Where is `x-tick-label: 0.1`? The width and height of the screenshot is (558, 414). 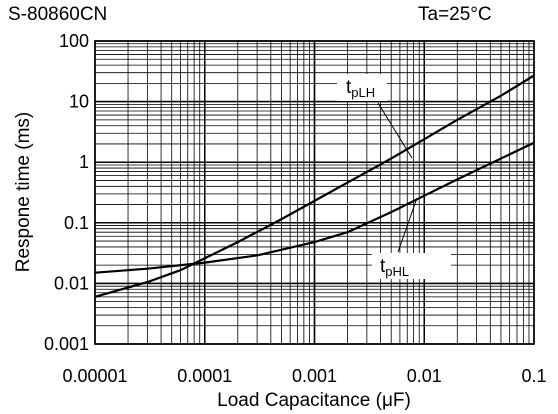
x-tick-label: 0.1 is located at coordinates (533, 376).